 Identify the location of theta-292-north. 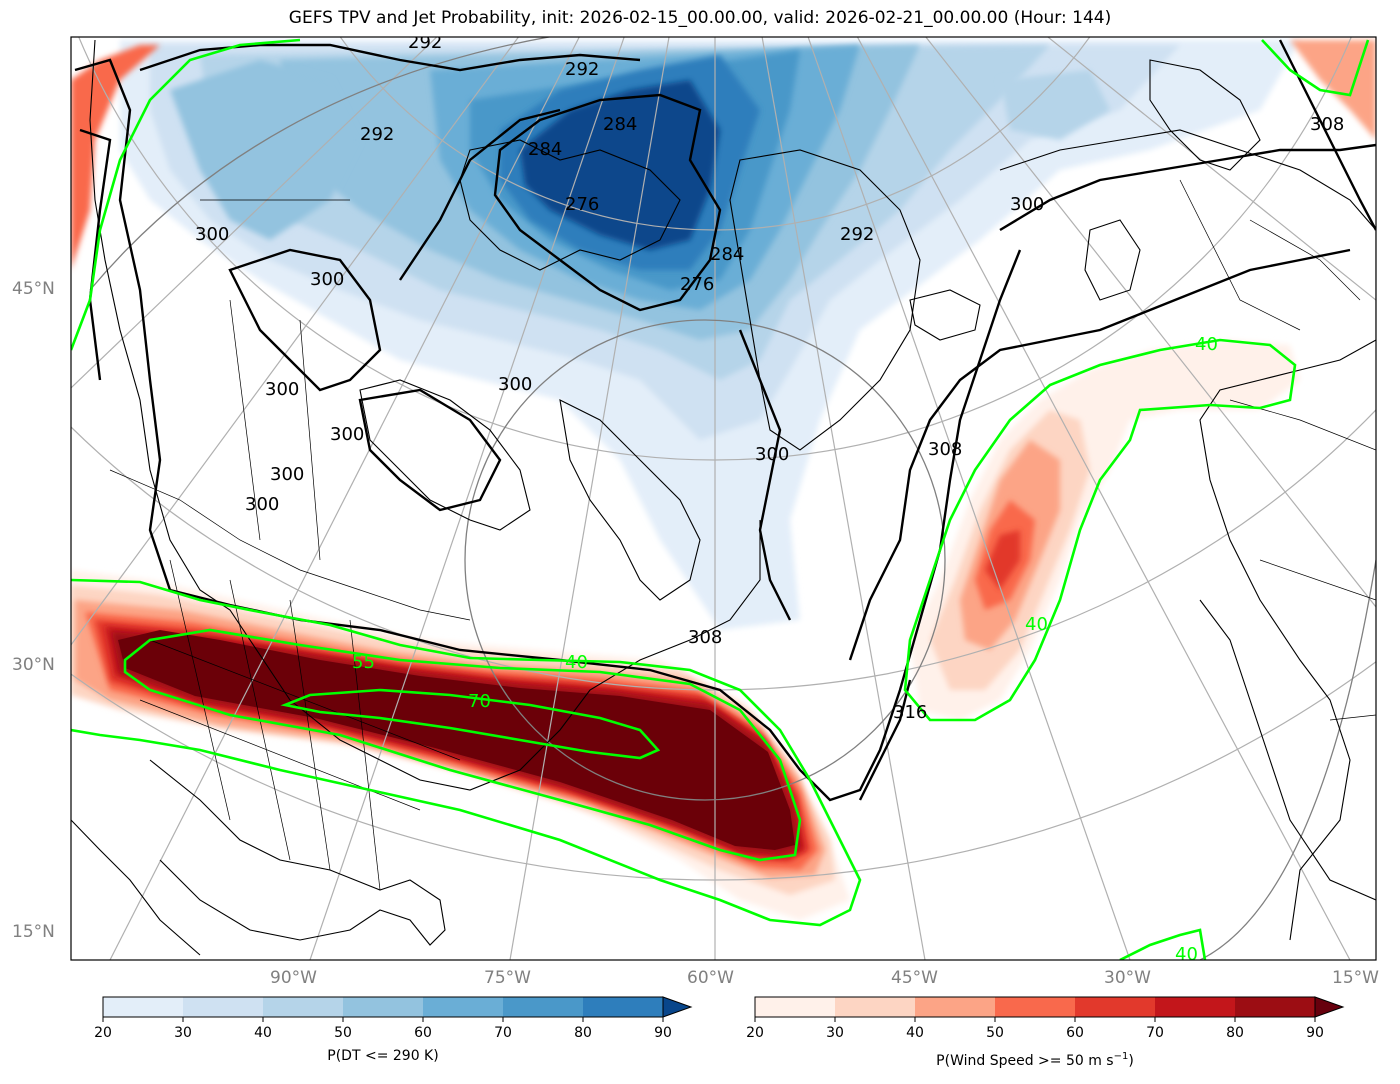
(390, 57).